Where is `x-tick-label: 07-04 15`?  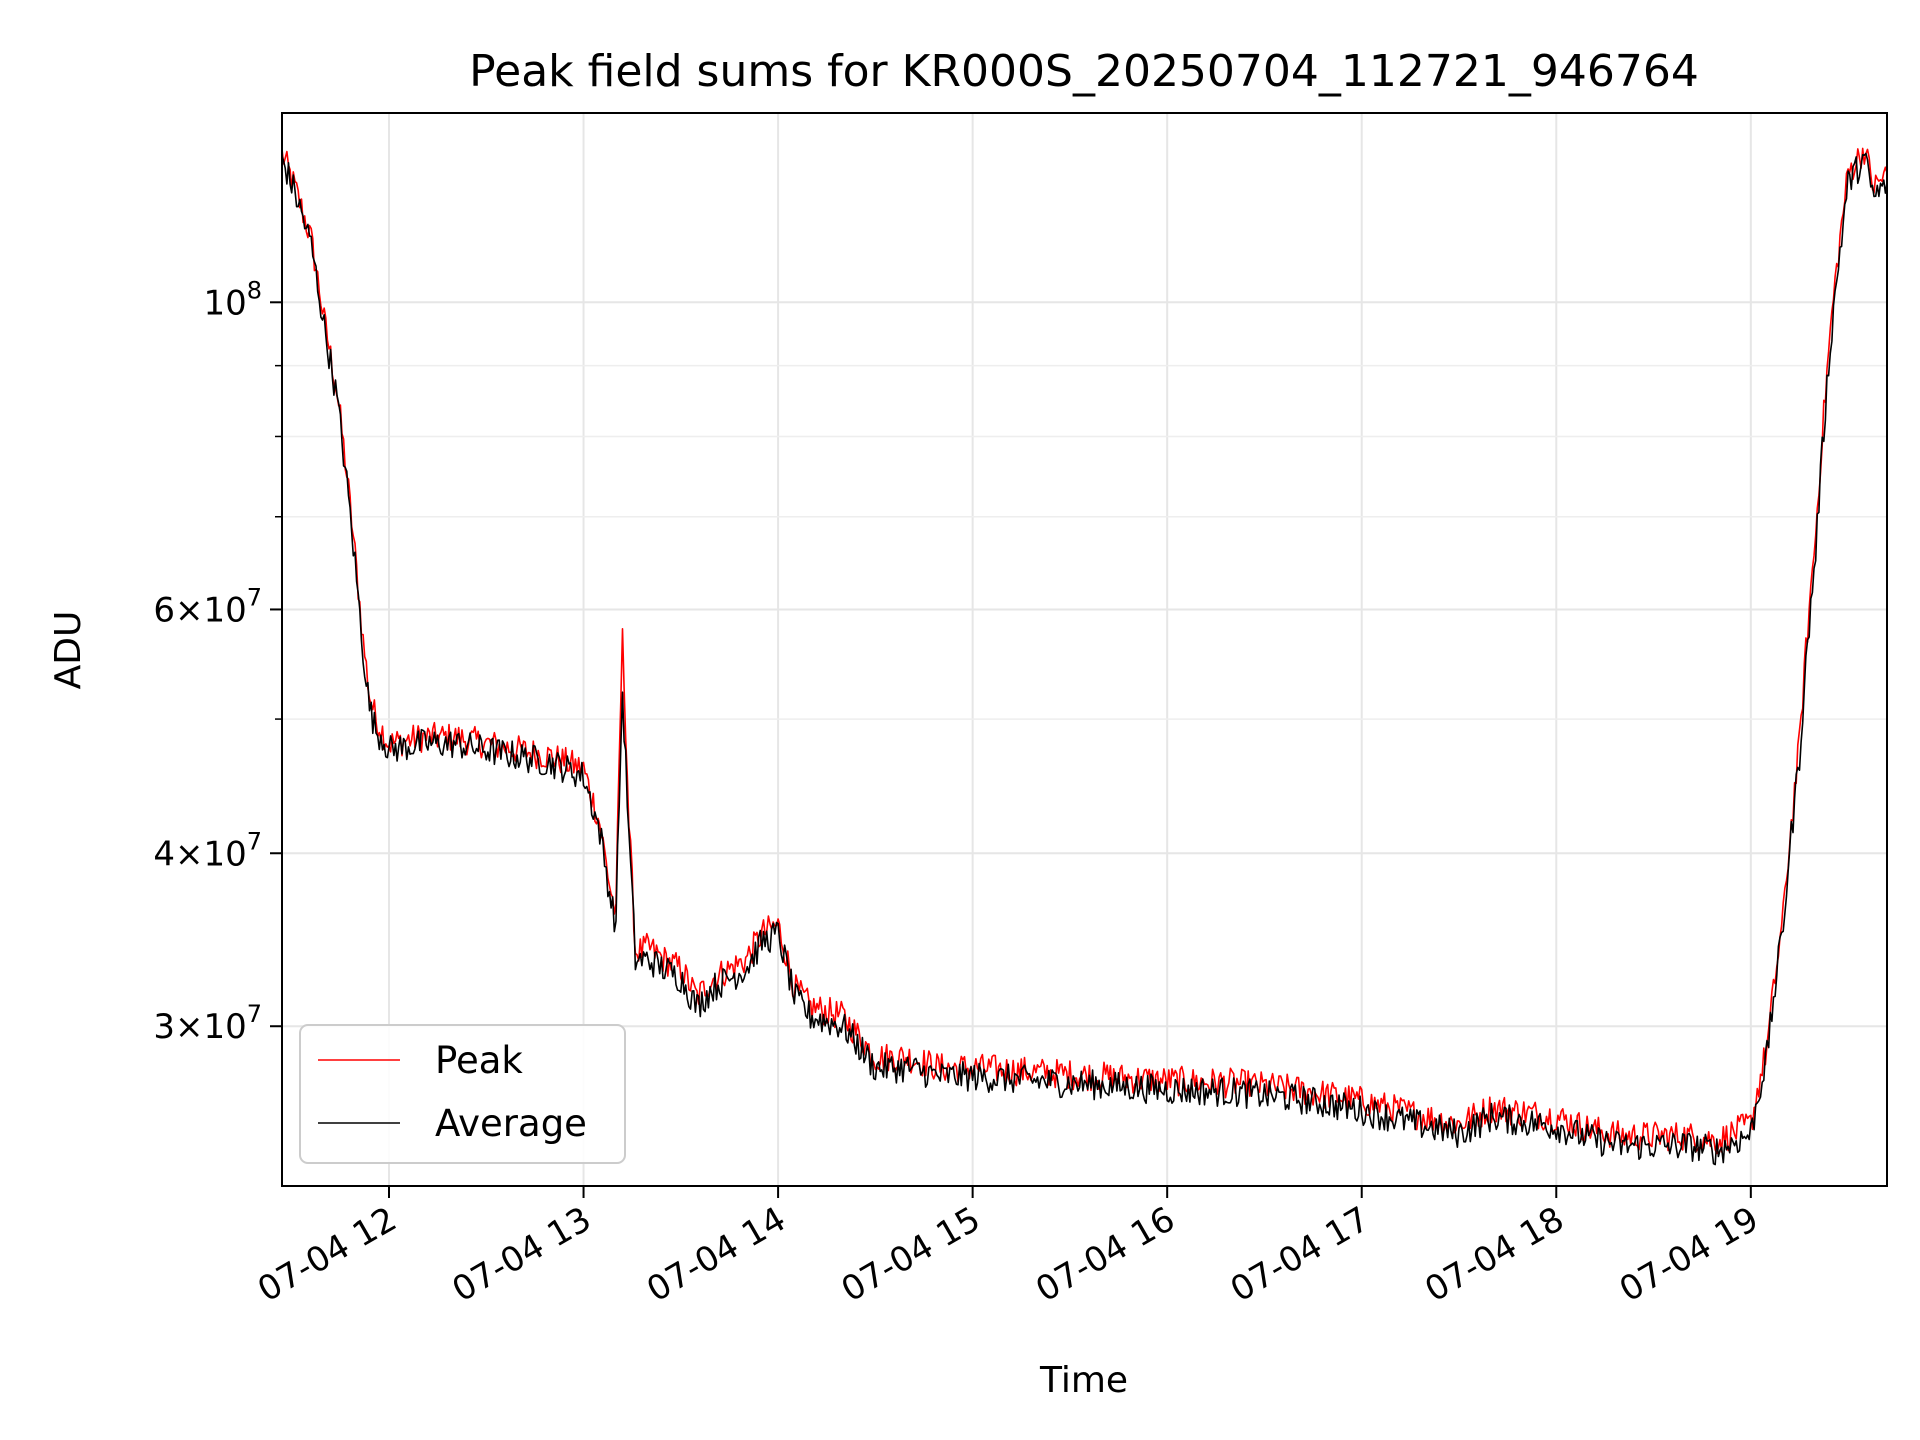
x-tick-label: 07-04 15 is located at coordinates (911, 1254).